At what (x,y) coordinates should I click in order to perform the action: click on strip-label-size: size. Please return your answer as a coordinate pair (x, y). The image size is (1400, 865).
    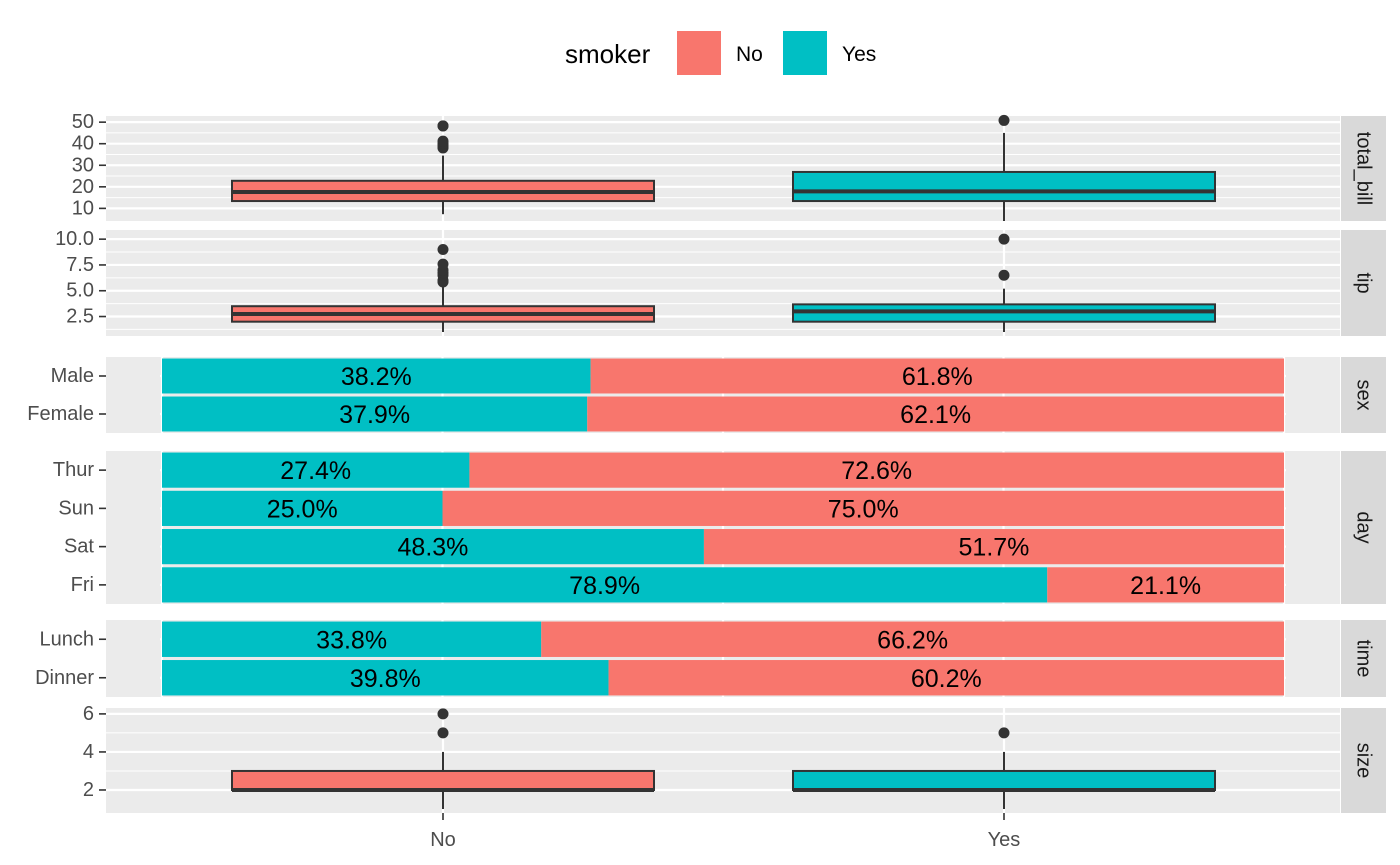
    Looking at the image, I should click on (1364, 761).